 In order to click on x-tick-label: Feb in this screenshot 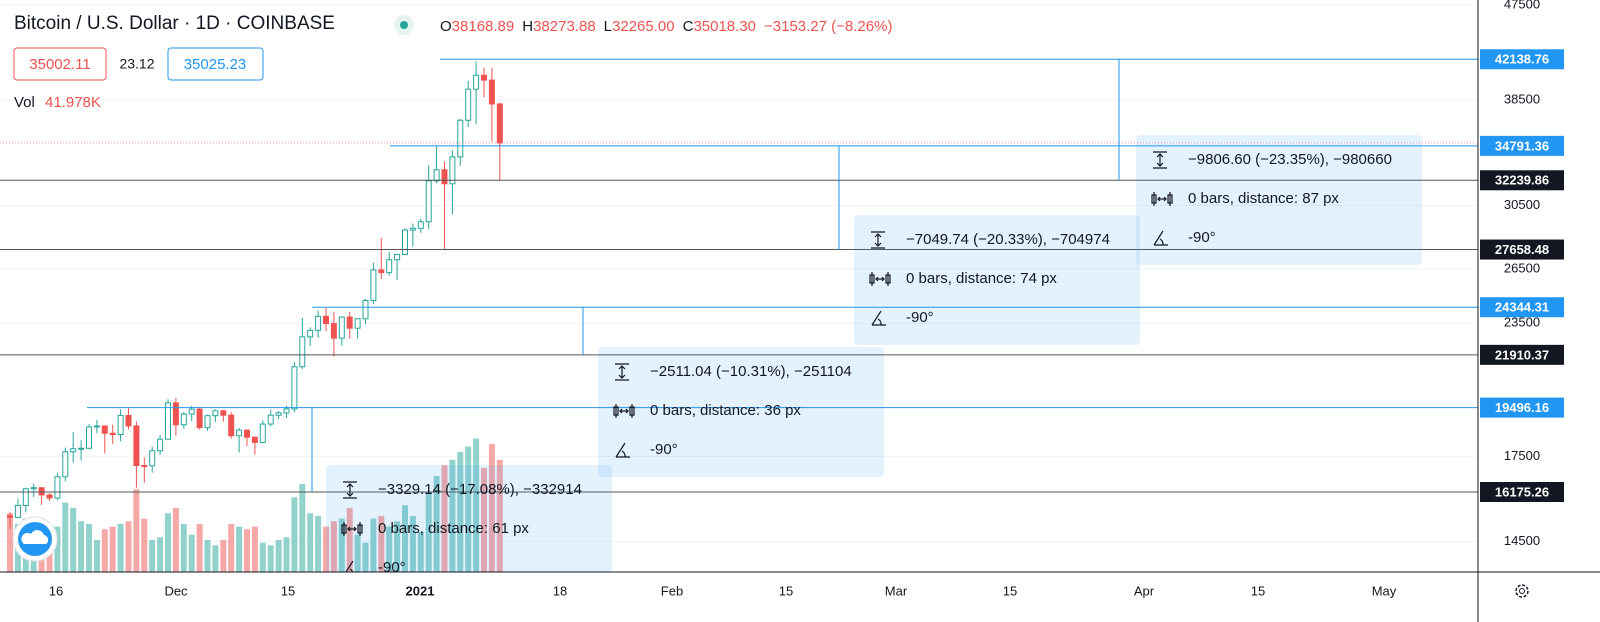, I will do `click(672, 590)`.